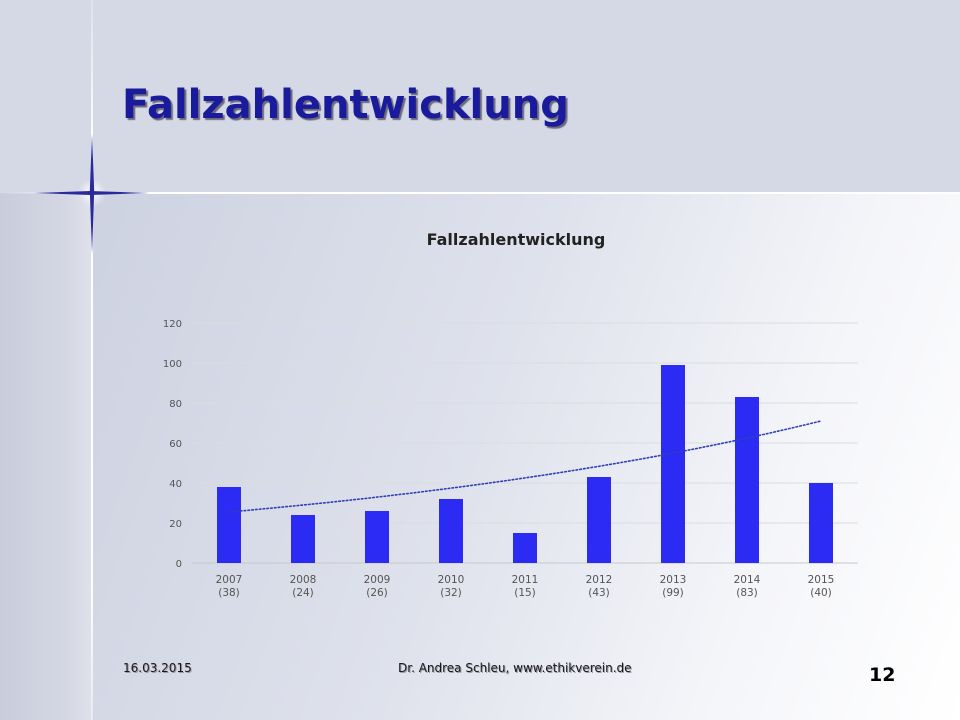 This screenshot has height=720, width=960. I want to click on page-number: 12, so click(882, 675).